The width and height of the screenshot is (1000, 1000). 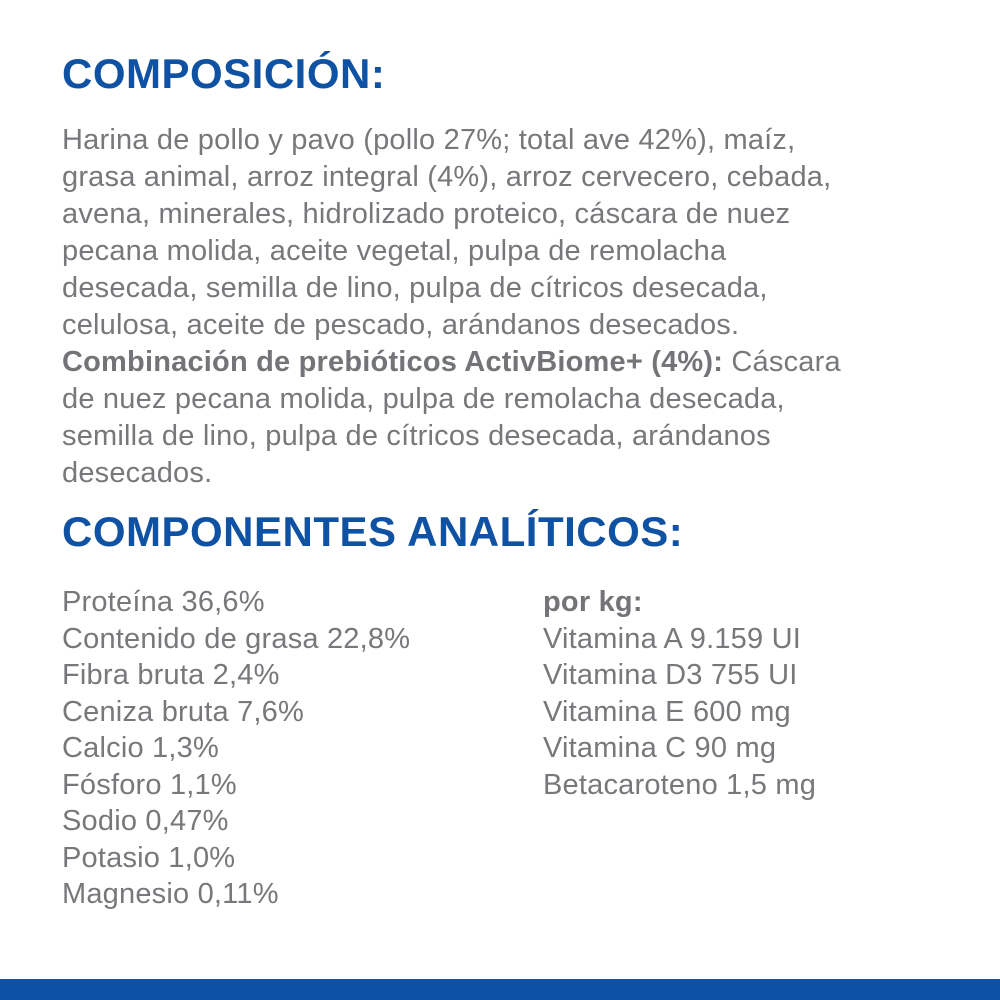 What do you see at coordinates (680, 784) in the screenshot?
I see `vitamin-item: Betacaroteno 1,5 mg` at bounding box center [680, 784].